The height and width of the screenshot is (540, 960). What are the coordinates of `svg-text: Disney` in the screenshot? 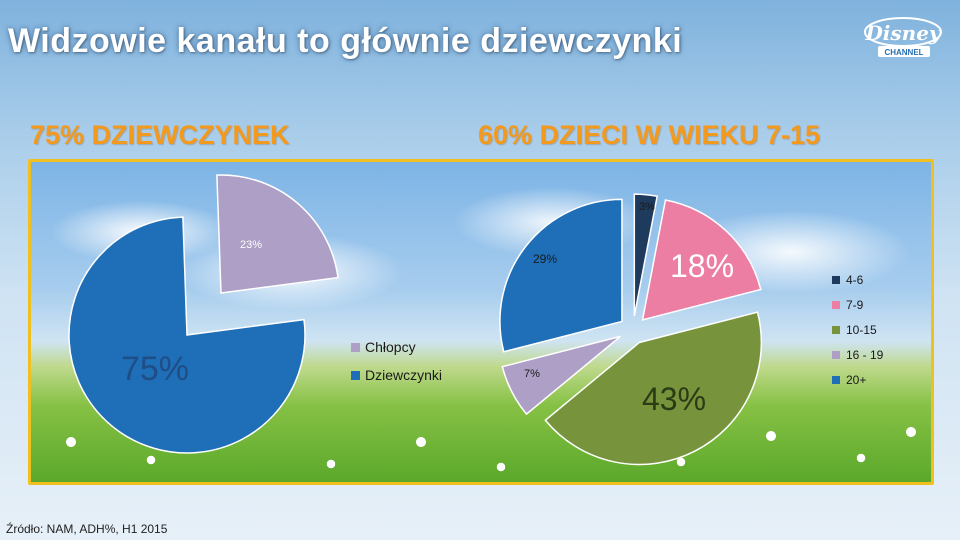 It's located at (902, 33).